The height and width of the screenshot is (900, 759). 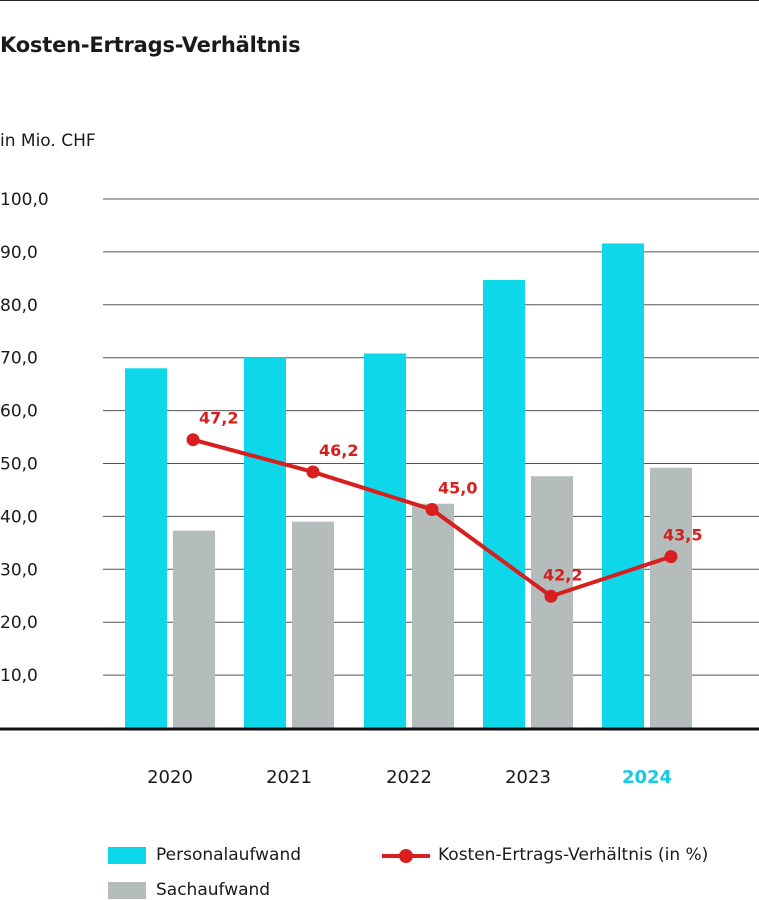 I want to click on legend-item-personalaufwand: Personalaufwand, so click(x=204, y=855).